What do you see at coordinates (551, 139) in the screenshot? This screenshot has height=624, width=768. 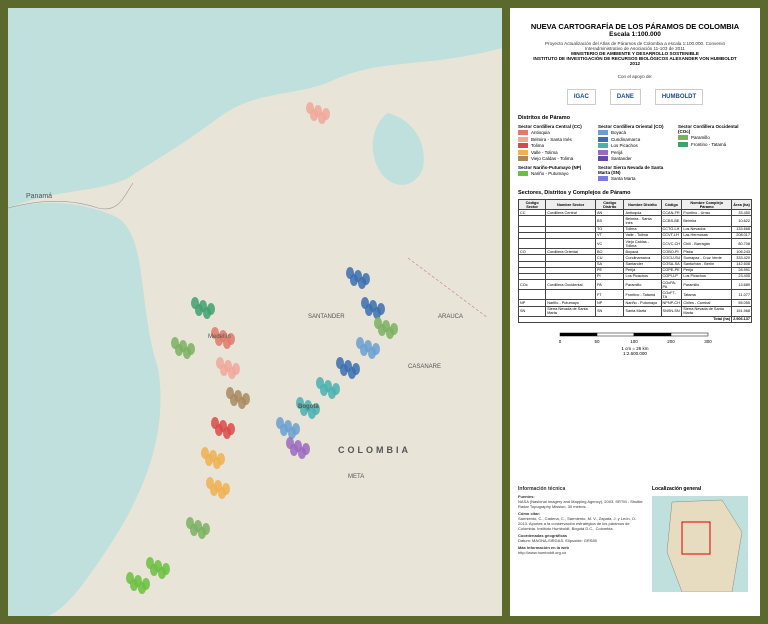 I see `legend-label: Belmira - Santa Inés` at bounding box center [551, 139].